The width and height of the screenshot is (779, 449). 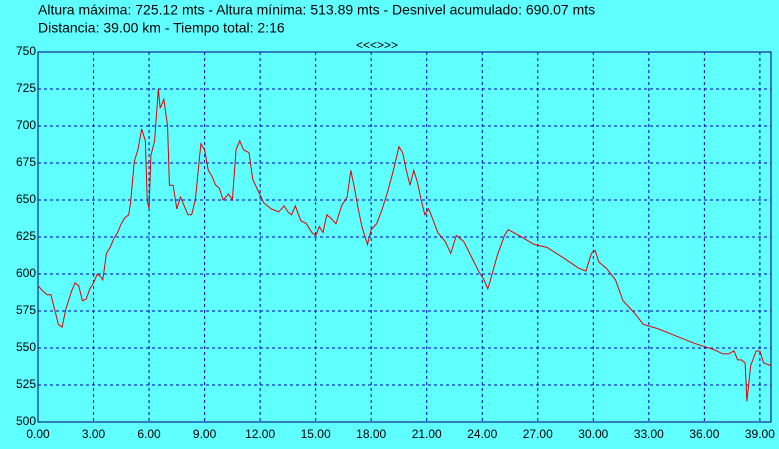 What do you see at coordinates (26, 310) in the screenshot?
I see `y-tick-label: 575` at bounding box center [26, 310].